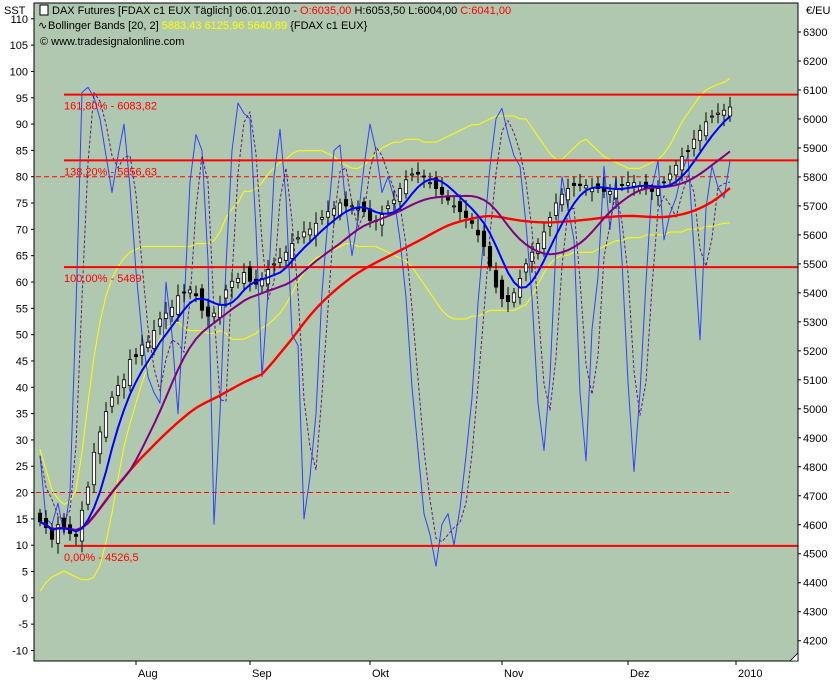 This screenshot has height=680, width=840. What do you see at coordinates (112, 42) in the screenshot?
I see `copyright-text: © www.tradesignalonline.com` at bounding box center [112, 42].